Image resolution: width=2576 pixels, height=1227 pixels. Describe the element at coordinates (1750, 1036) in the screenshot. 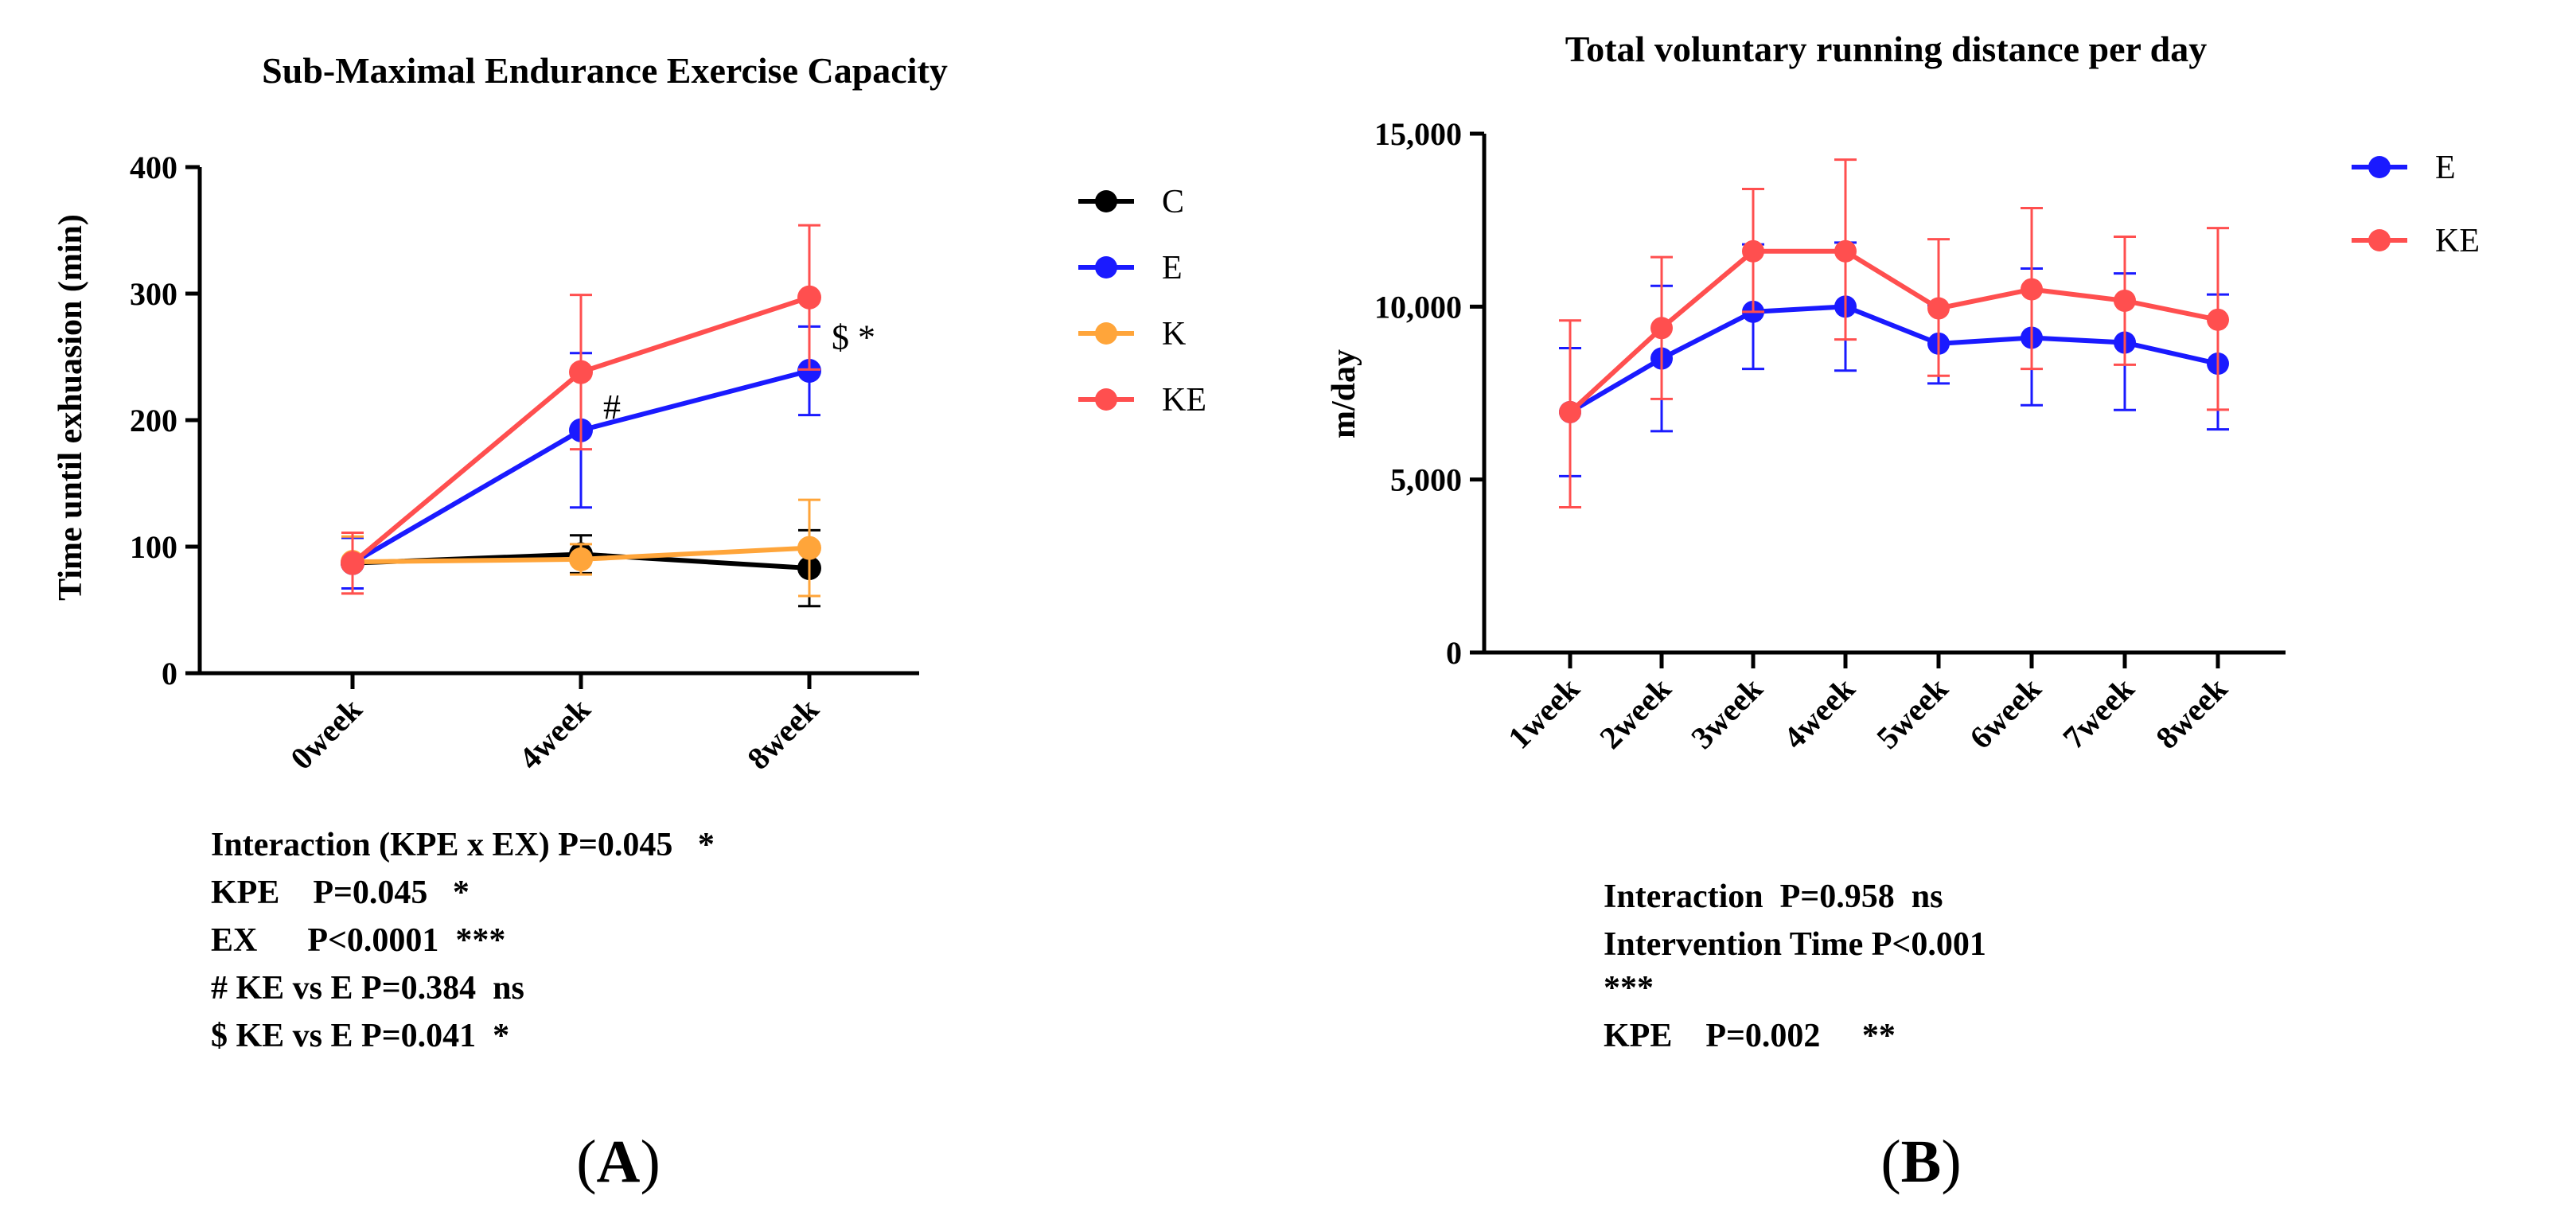

I see `chart-b-stat-line: KPE P=0.002 **` at that location.